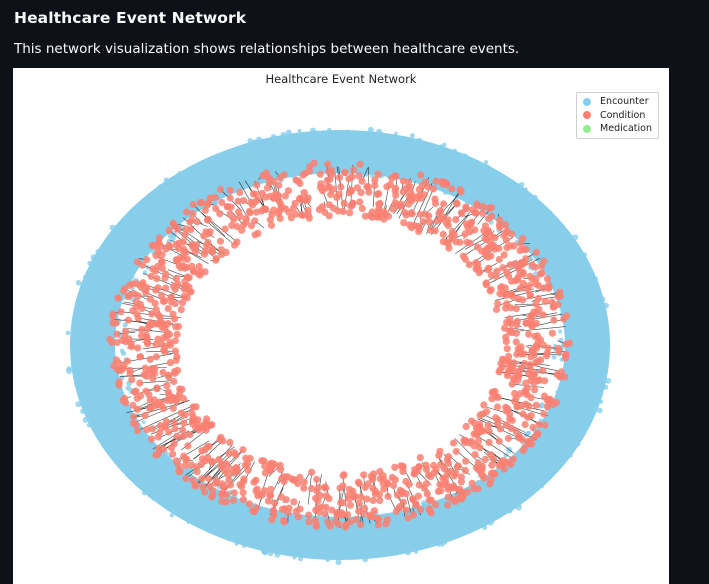  Describe the element at coordinates (587, 101) in the screenshot. I see `legend-marker-encounter` at that location.